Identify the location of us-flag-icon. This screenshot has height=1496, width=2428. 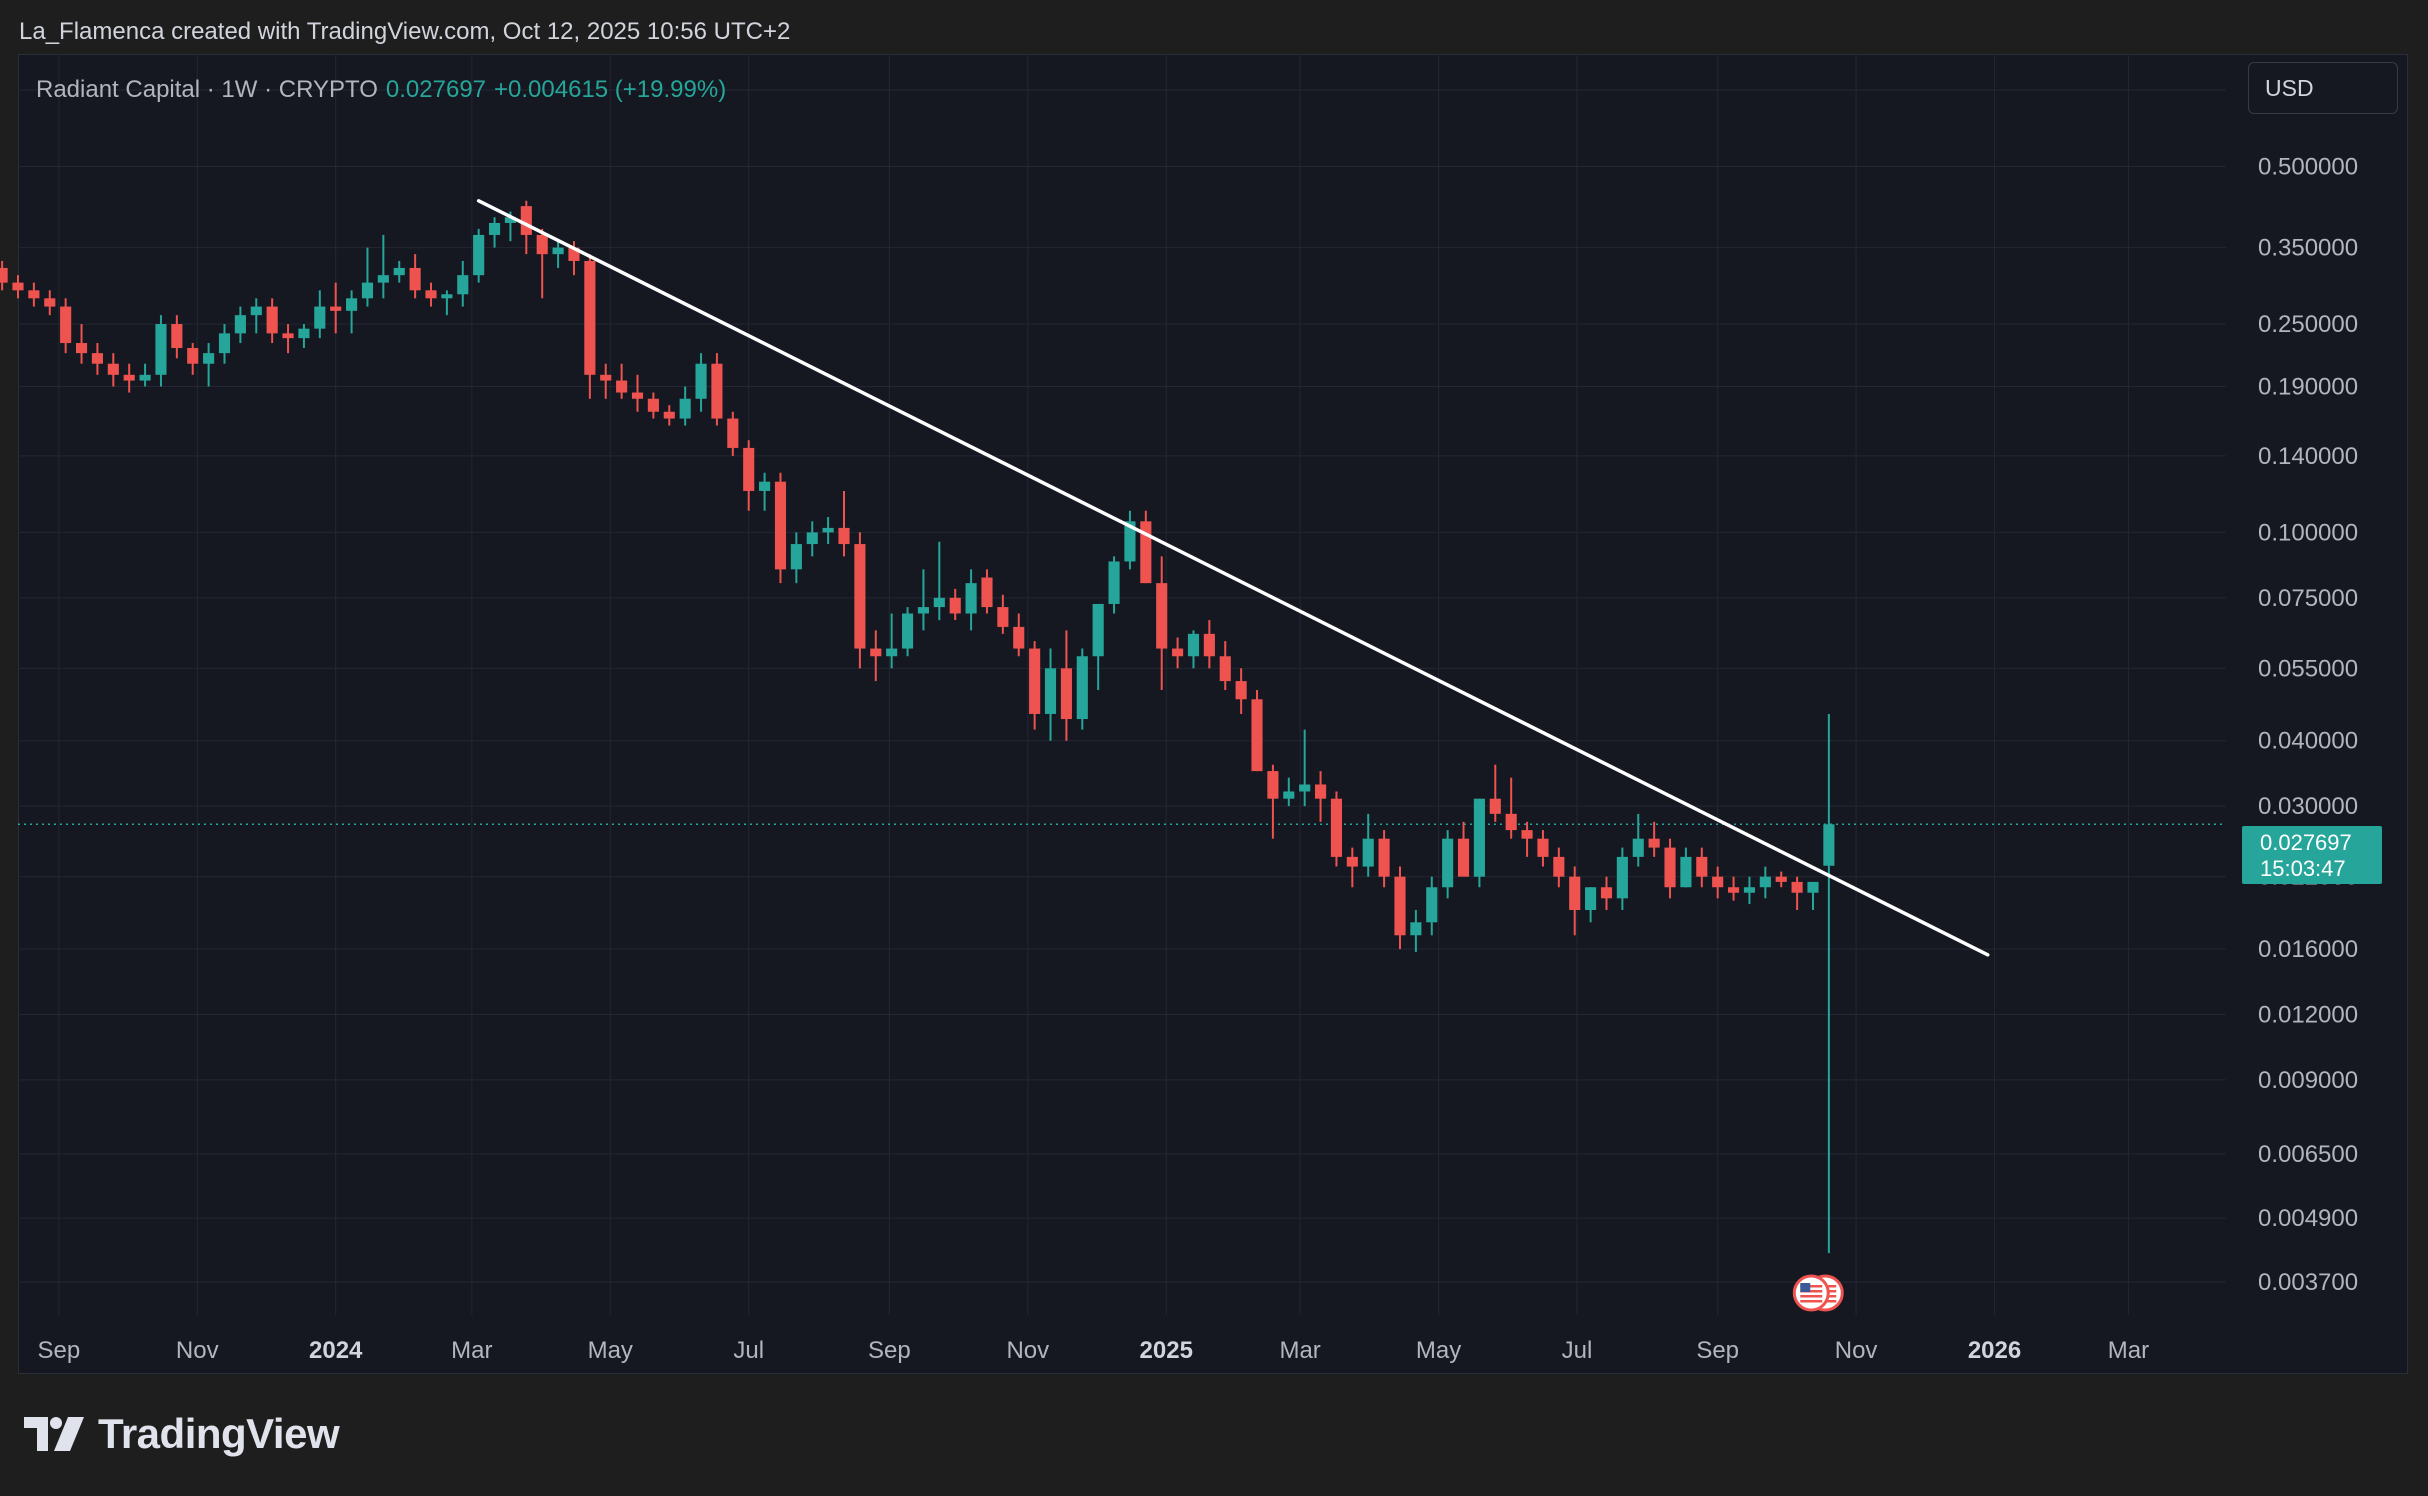
(1811, 1293).